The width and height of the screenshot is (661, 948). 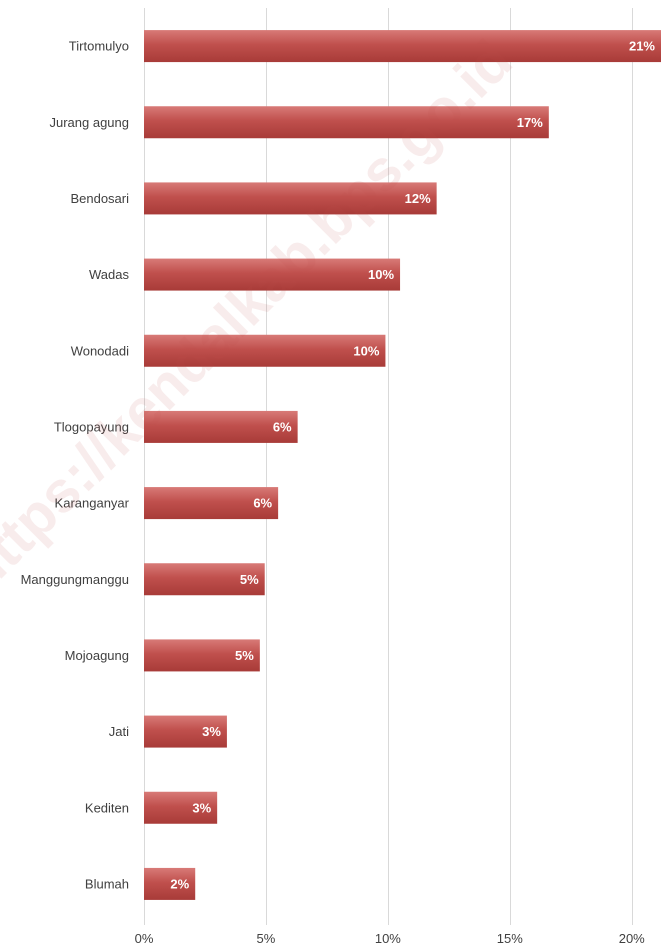 I want to click on category-label: Tirtomulyo, so click(x=99, y=46).